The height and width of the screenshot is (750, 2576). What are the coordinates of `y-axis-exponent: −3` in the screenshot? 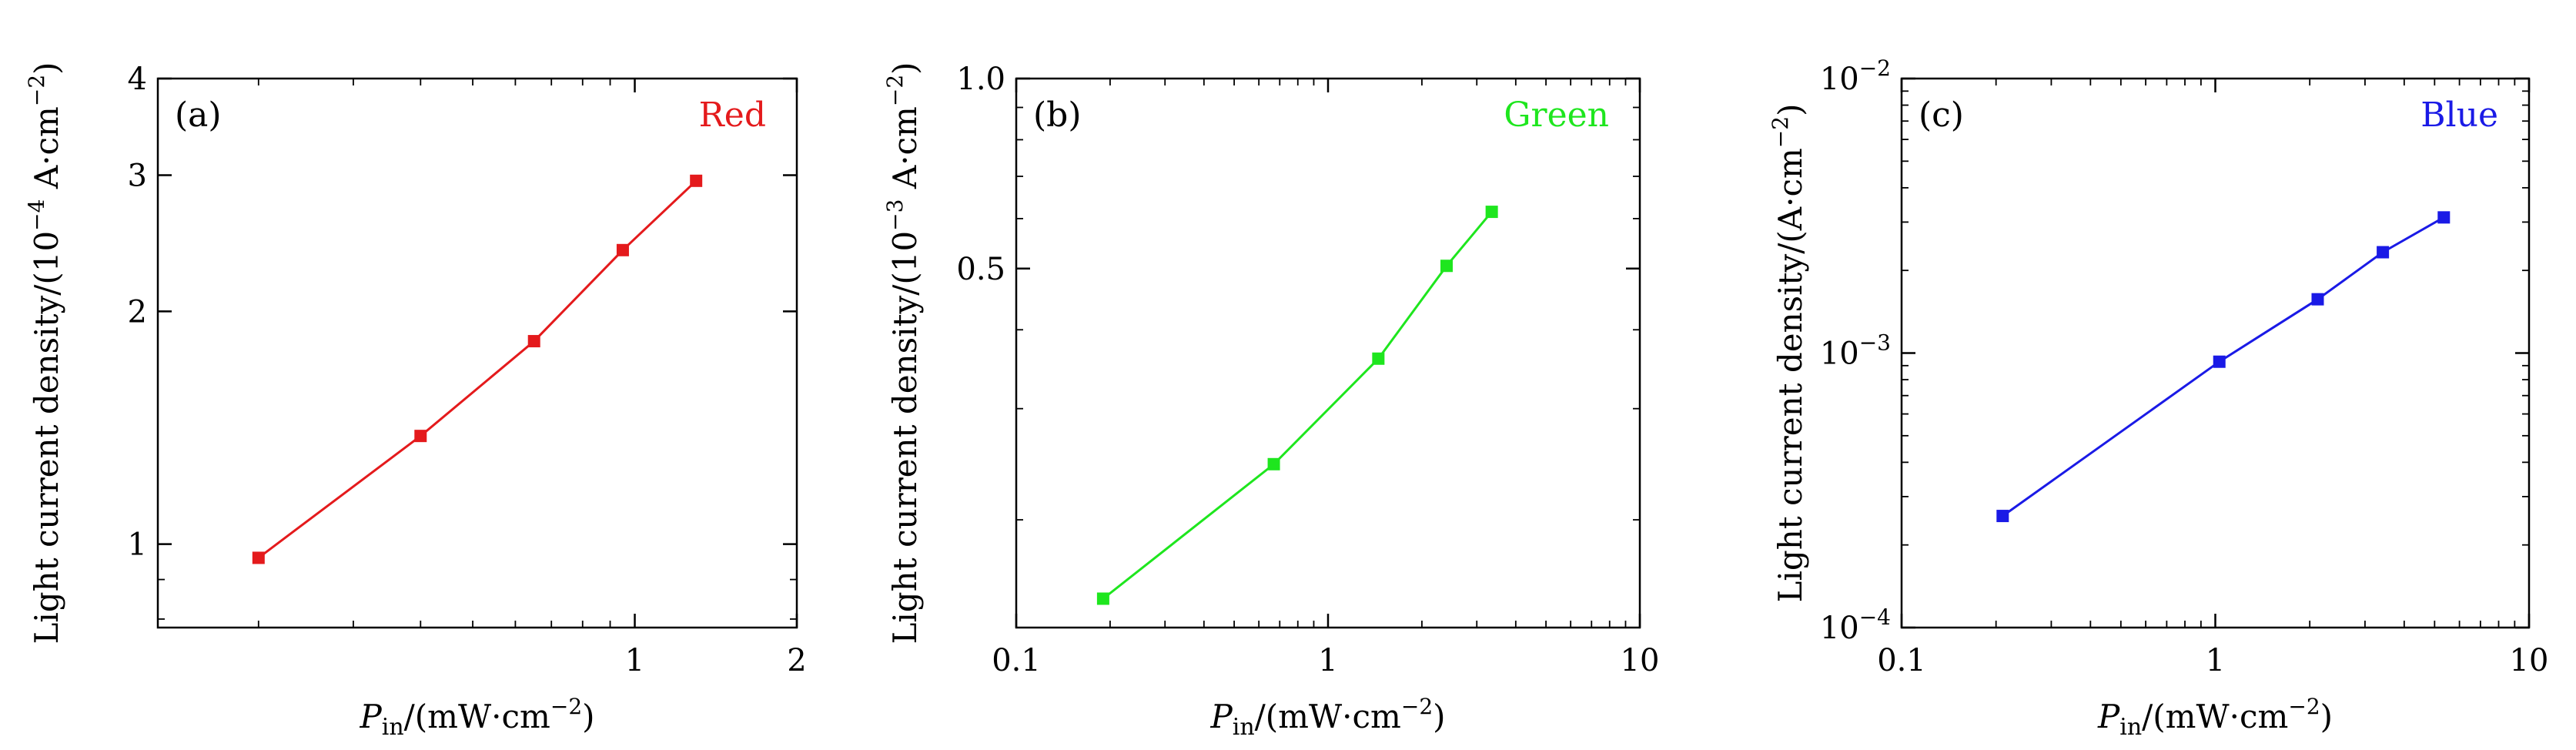 It's located at (895, 215).